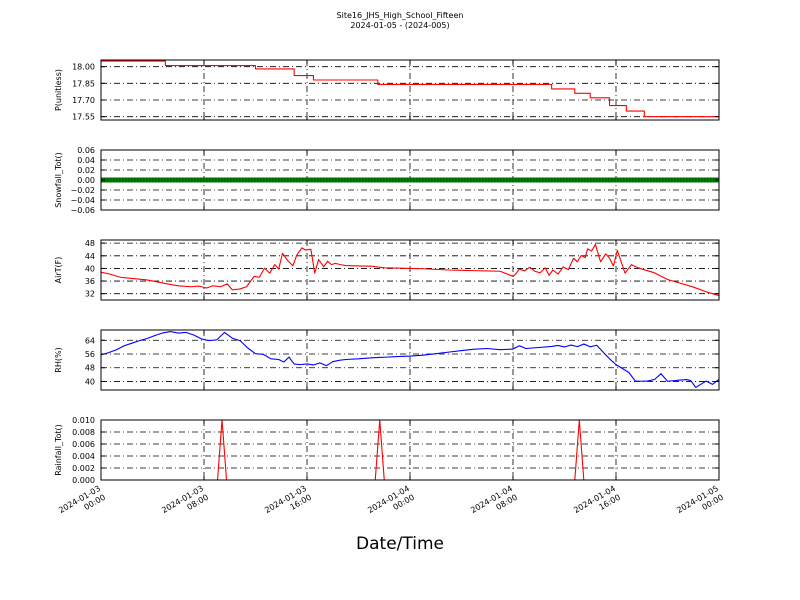 This screenshot has width=800, height=600. I want to click on y-tick-label: 0.006, so click(83, 444).